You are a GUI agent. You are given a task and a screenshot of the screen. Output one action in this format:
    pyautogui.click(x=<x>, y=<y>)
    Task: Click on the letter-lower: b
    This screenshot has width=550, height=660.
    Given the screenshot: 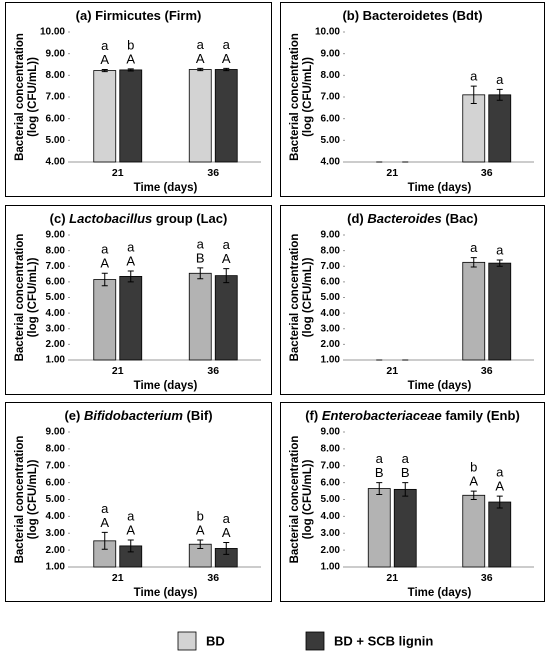 What is the action you would take?
    pyautogui.click(x=200, y=515)
    